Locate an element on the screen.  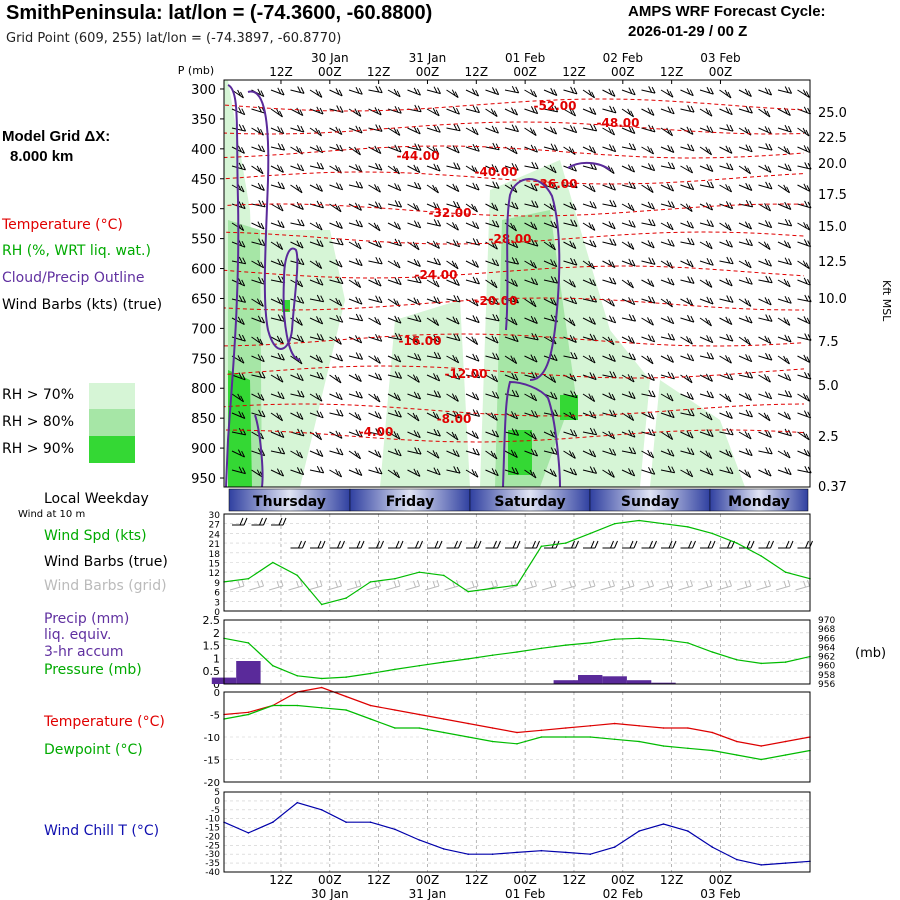
wchill-tick-label: -25 is located at coordinates (212, 846).